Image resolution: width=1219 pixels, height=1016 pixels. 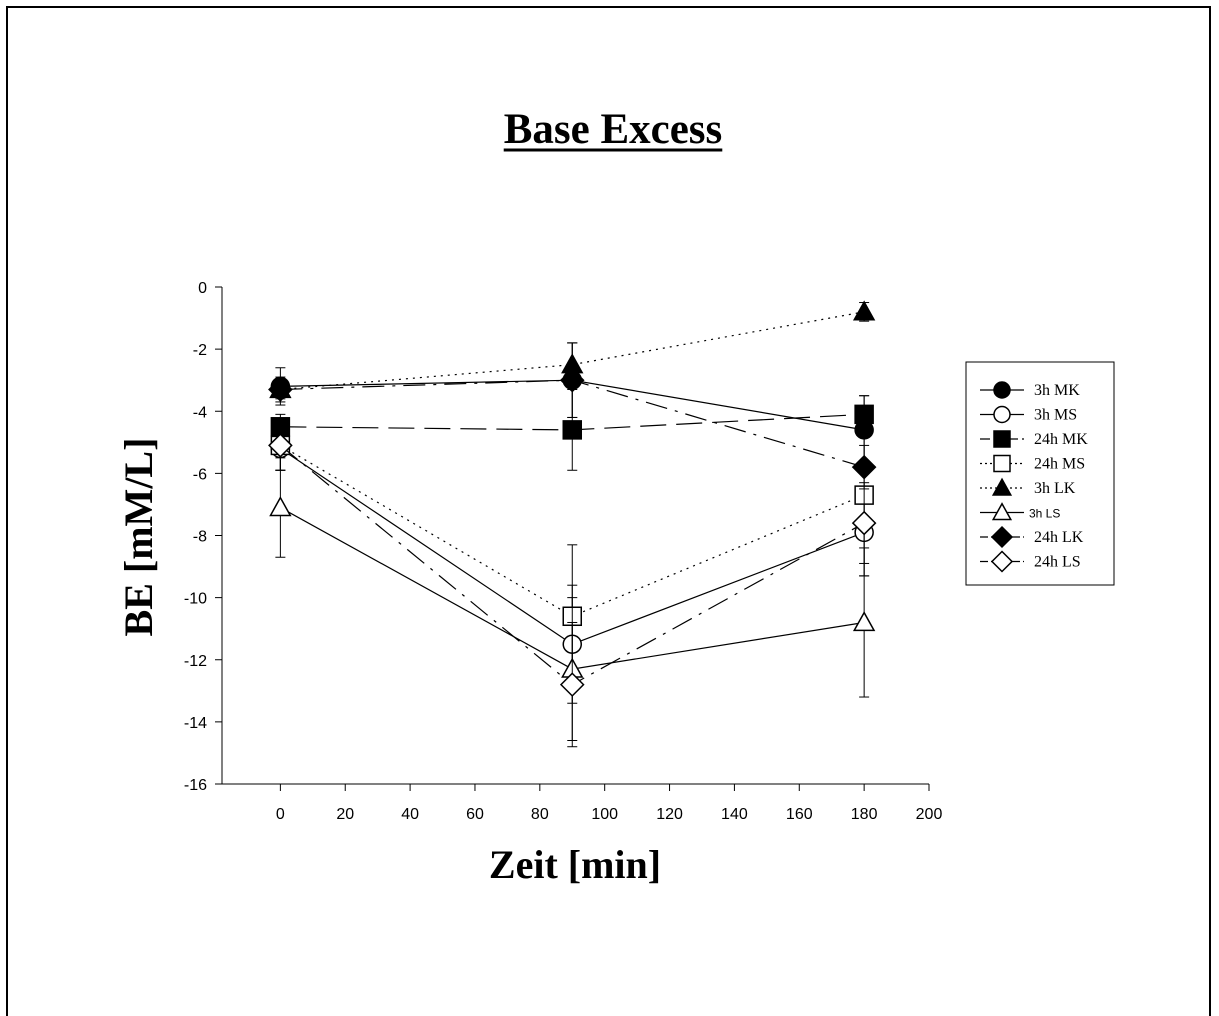 What do you see at coordinates (1030, 390) in the screenshot?
I see `legend-item: 3h MK` at bounding box center [1030, 390].